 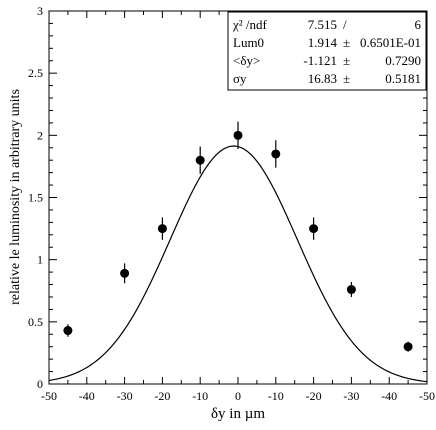 I want to click on y-tick-labels: 0 0.5 1 1.5 2 2.5 3, so click(x=35, y=197).